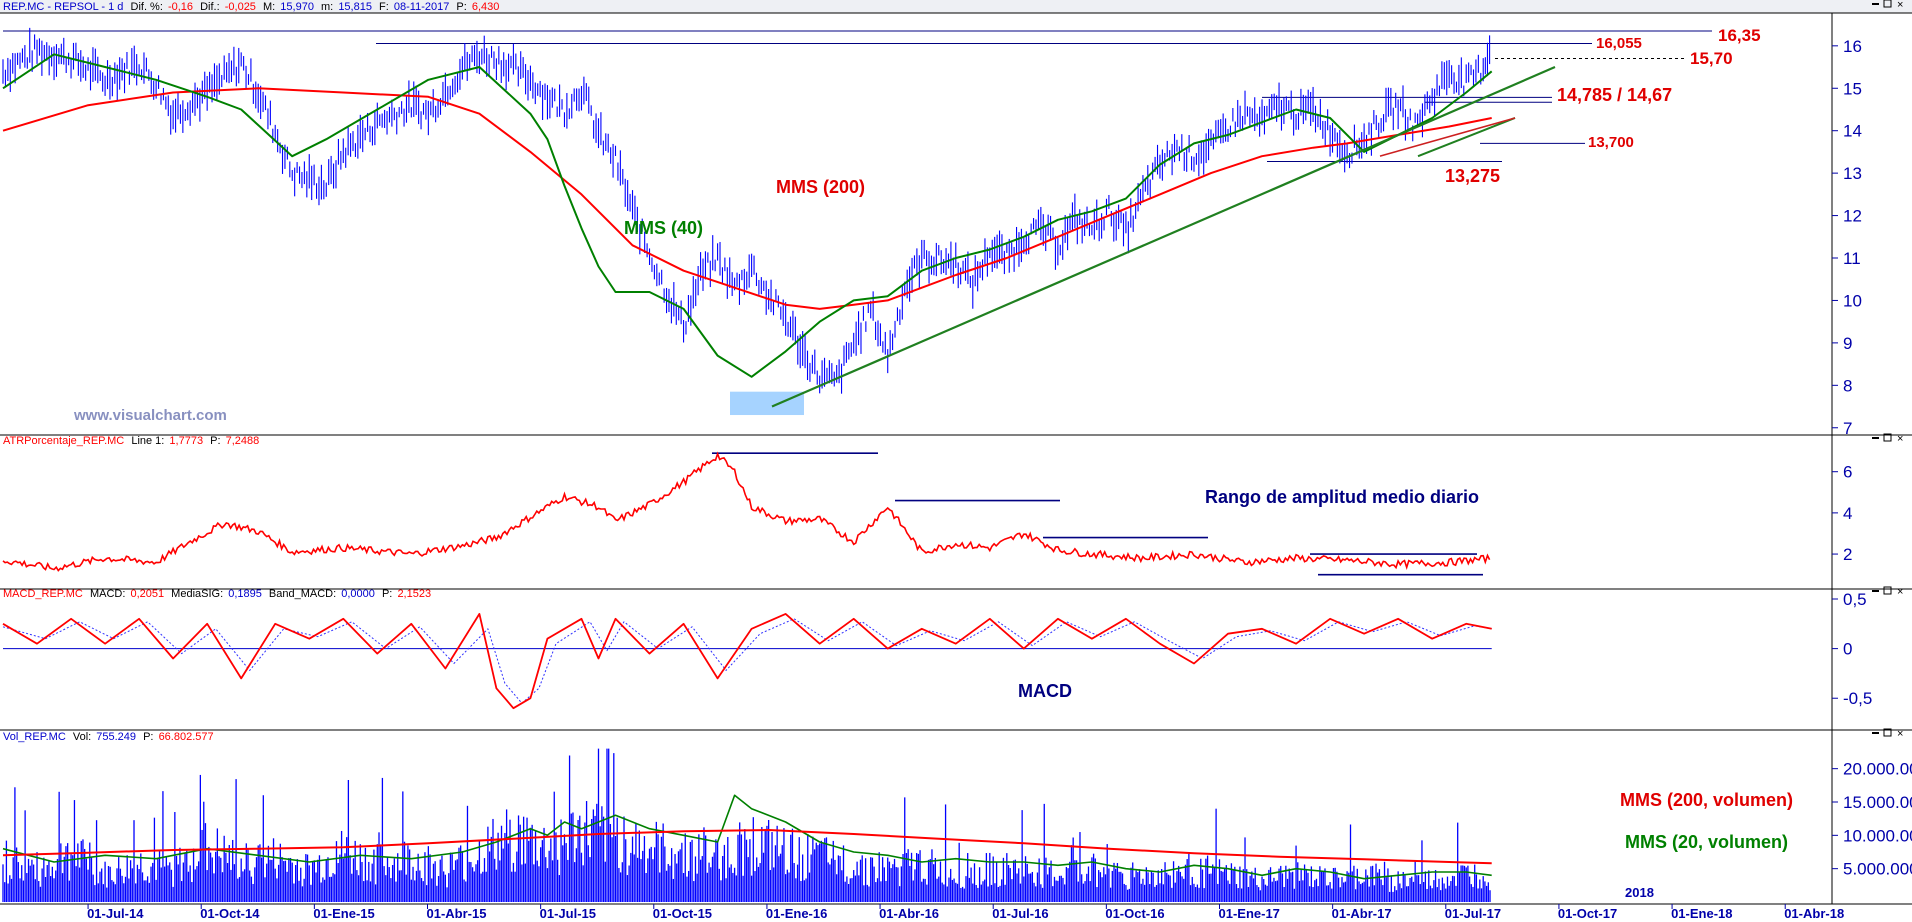  Describe the element at coordinates (1847, 513) in the screenshot. I see `atr-tick-label: 4` at that location.